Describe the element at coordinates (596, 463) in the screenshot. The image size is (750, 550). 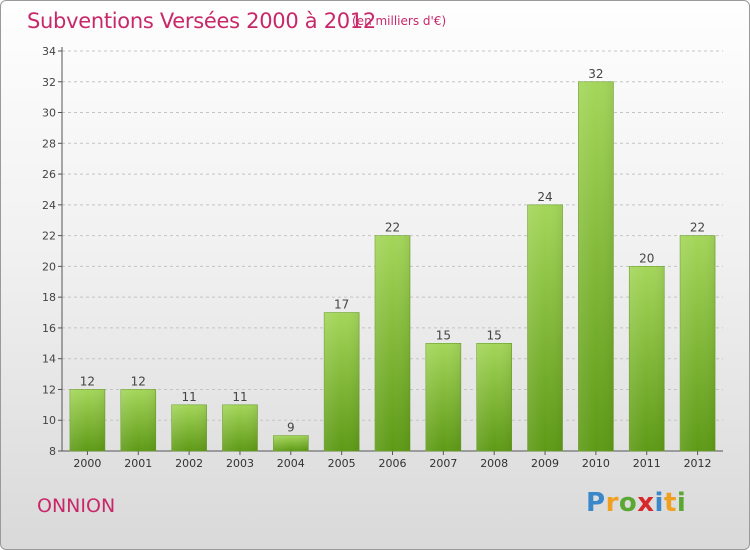
I see `x-tick-label: 2010` at that location.